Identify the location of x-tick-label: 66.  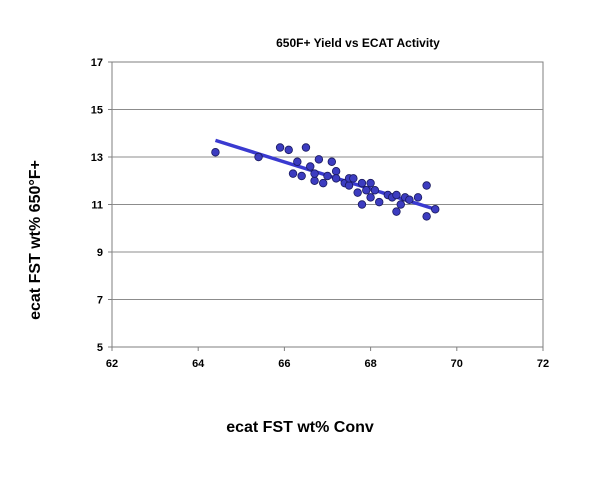
(284, 364).